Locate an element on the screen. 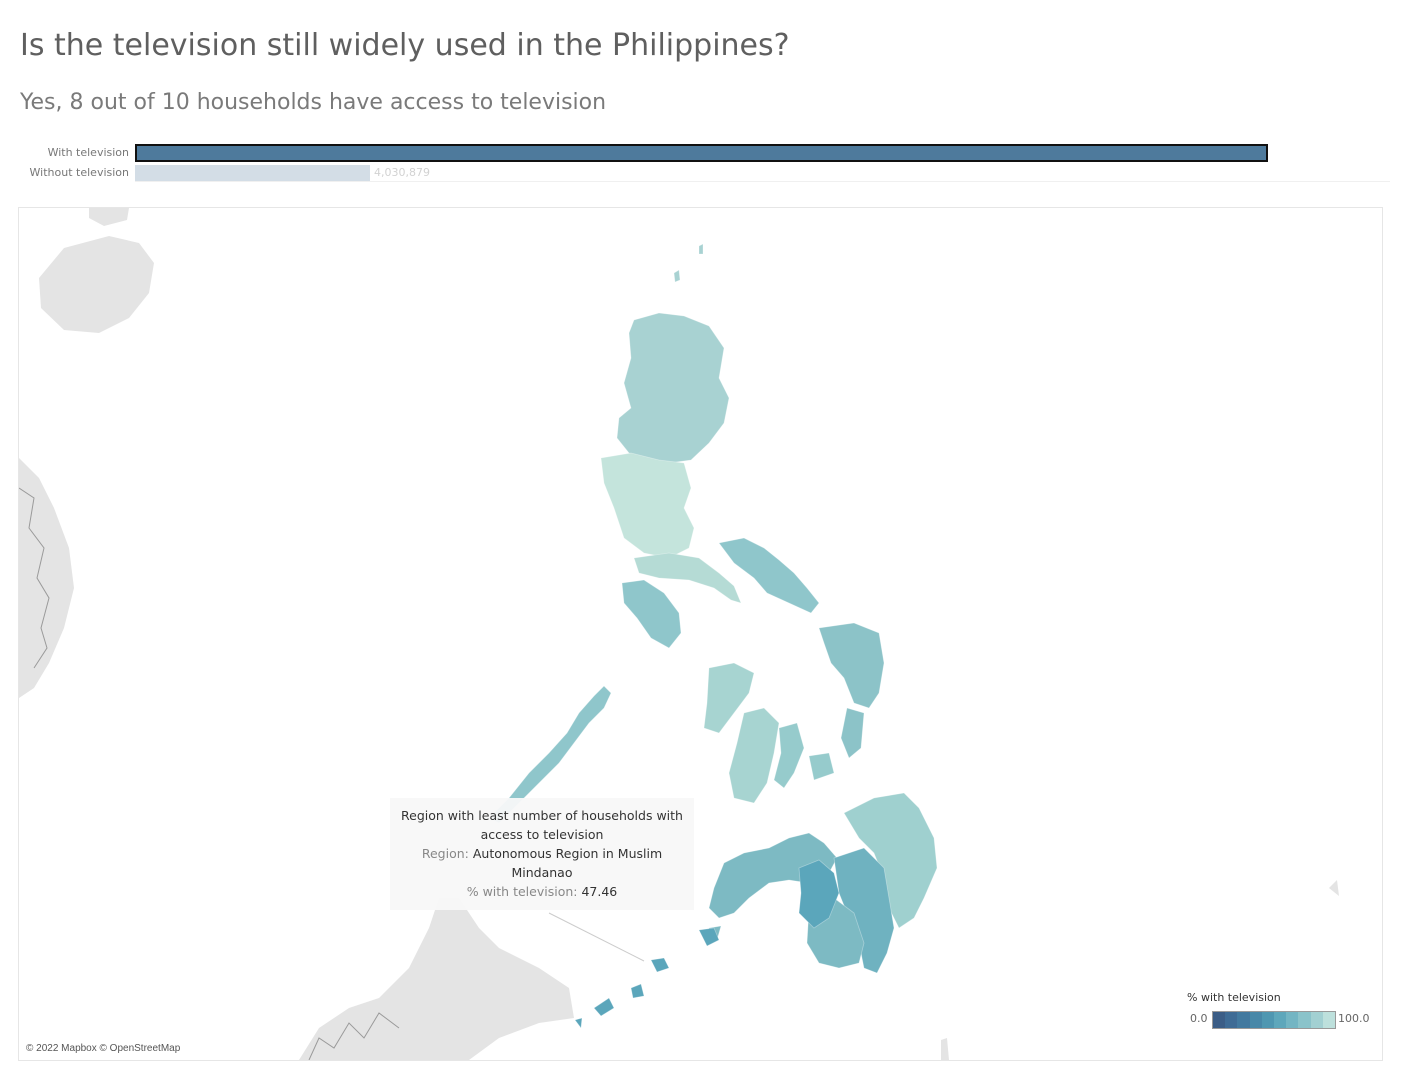  region-armm-basilan is located at coordinates (709, 937).